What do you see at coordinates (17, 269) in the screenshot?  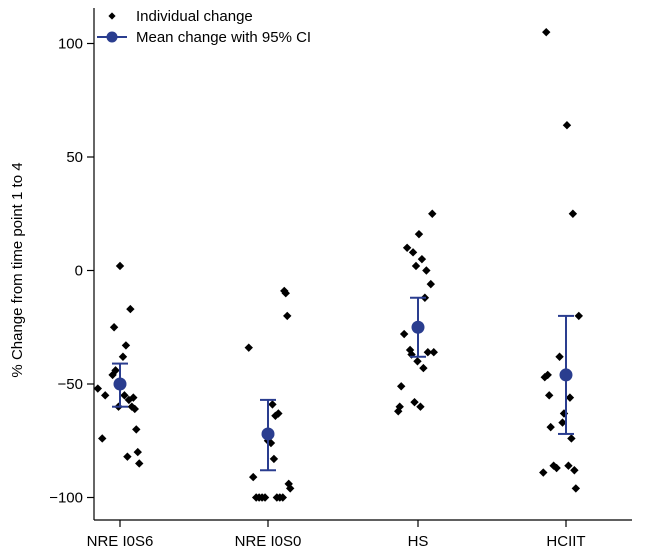 I see `y-axis-label: % Change from time point 1 to 4` at bounding box center [17, 269].